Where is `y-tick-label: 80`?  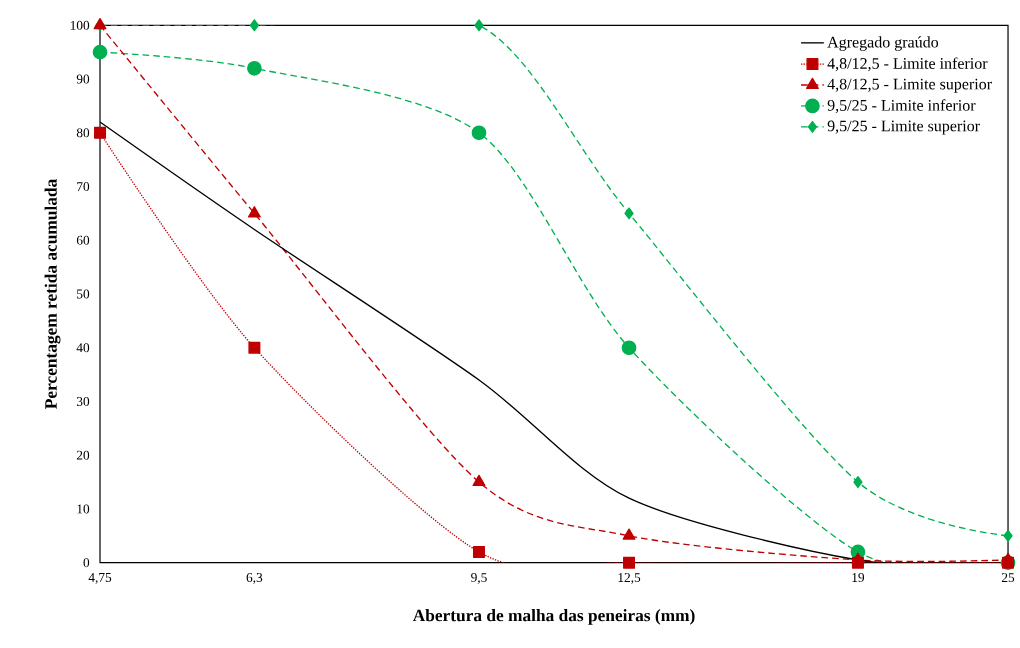 y-tick-label: 80 is located at coordinates (83, 133).